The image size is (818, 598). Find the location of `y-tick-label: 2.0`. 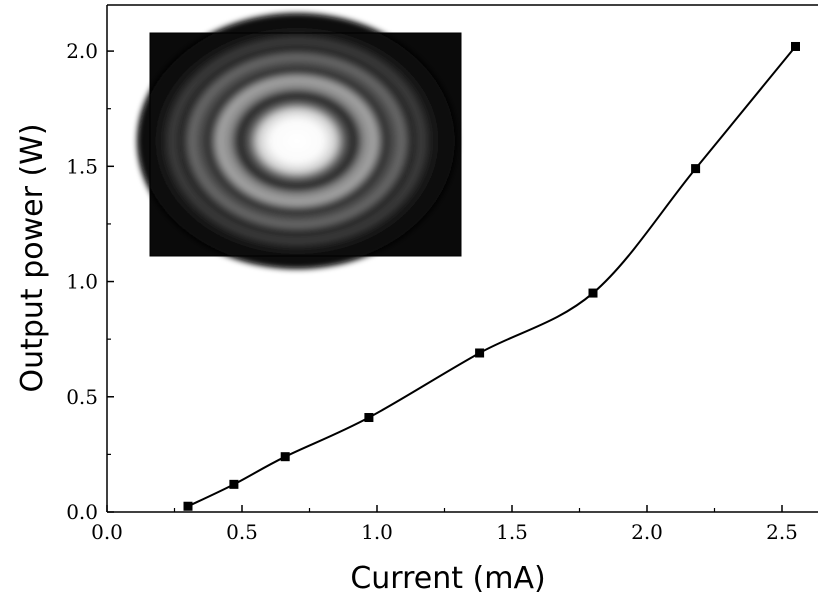

y-tick-label: 2.0 is located at coordinates (82, 51).